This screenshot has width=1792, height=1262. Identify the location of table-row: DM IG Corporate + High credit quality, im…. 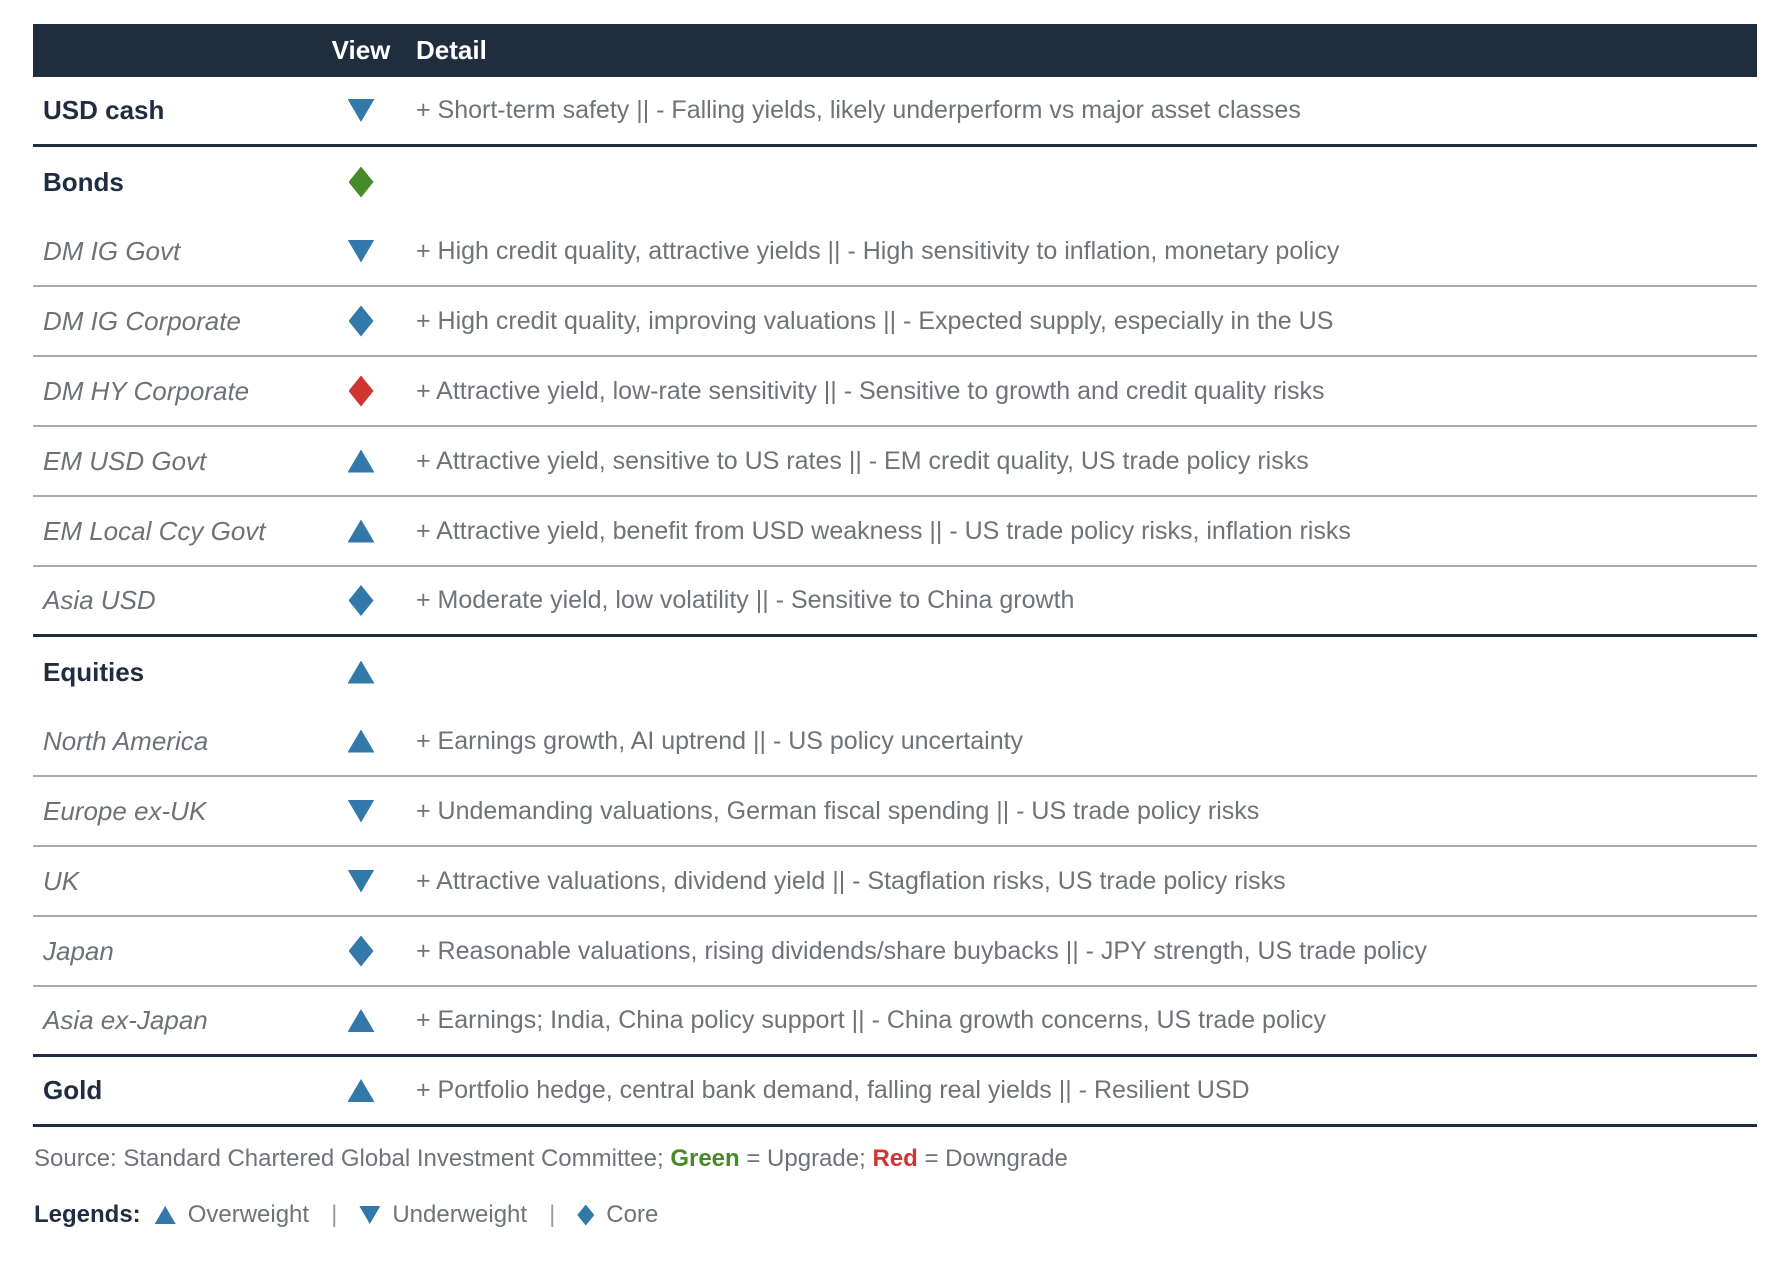
(895, 322).